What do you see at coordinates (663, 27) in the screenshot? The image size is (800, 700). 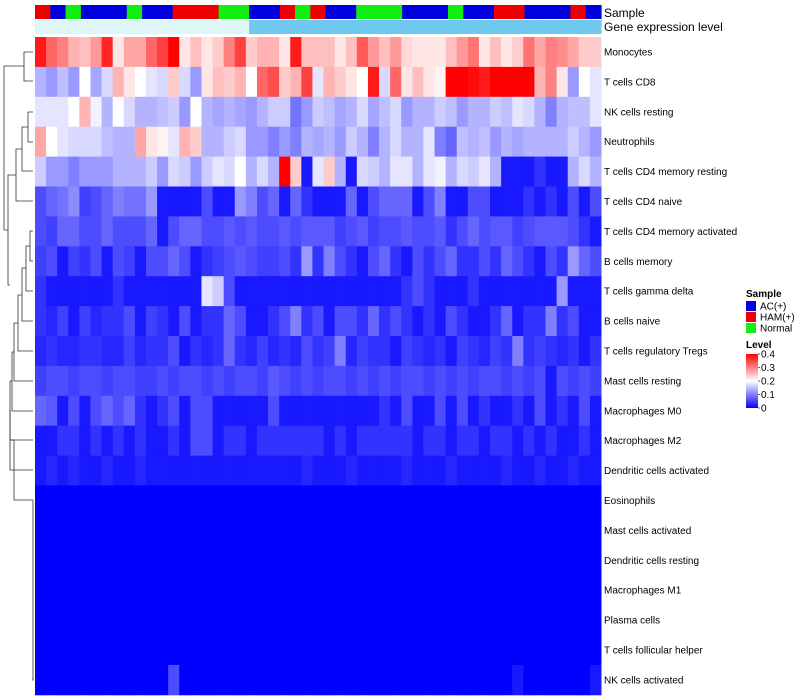 I see `gene-expression-track-label: Gene expression level` at bounding box center [663, 27].